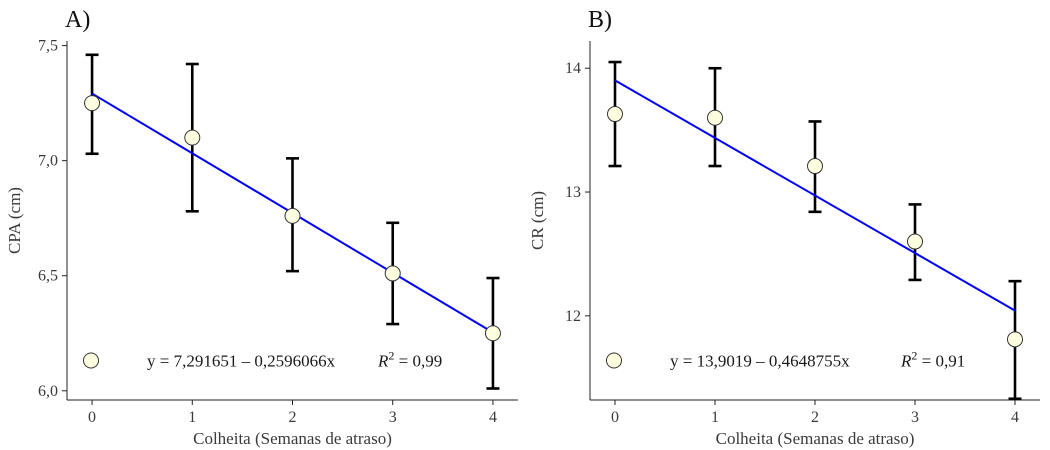  Describe the element at coordinates (760, 361) in the screenshot. I see `legend-equation: y = 13,9019 – 0,4648755x` at that location.